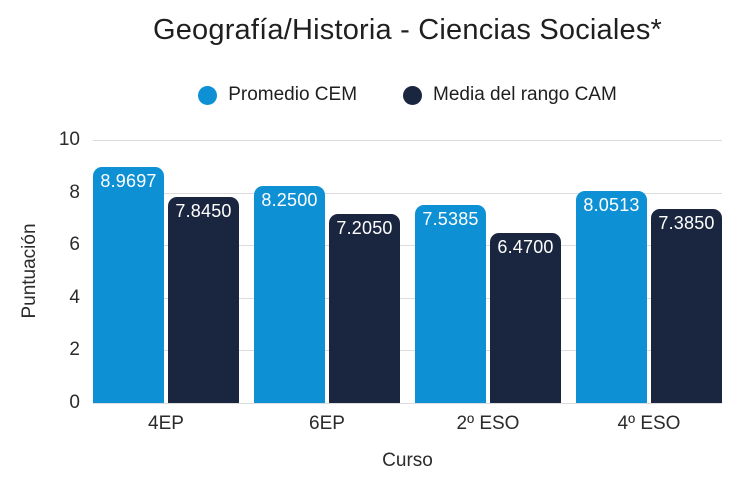 Image resolution: width=742 pixels, height=493 pixels. Describe the element at coordinates (128, 181) in the screenshot. I see `bar-value-label: 8.9697` at that location.